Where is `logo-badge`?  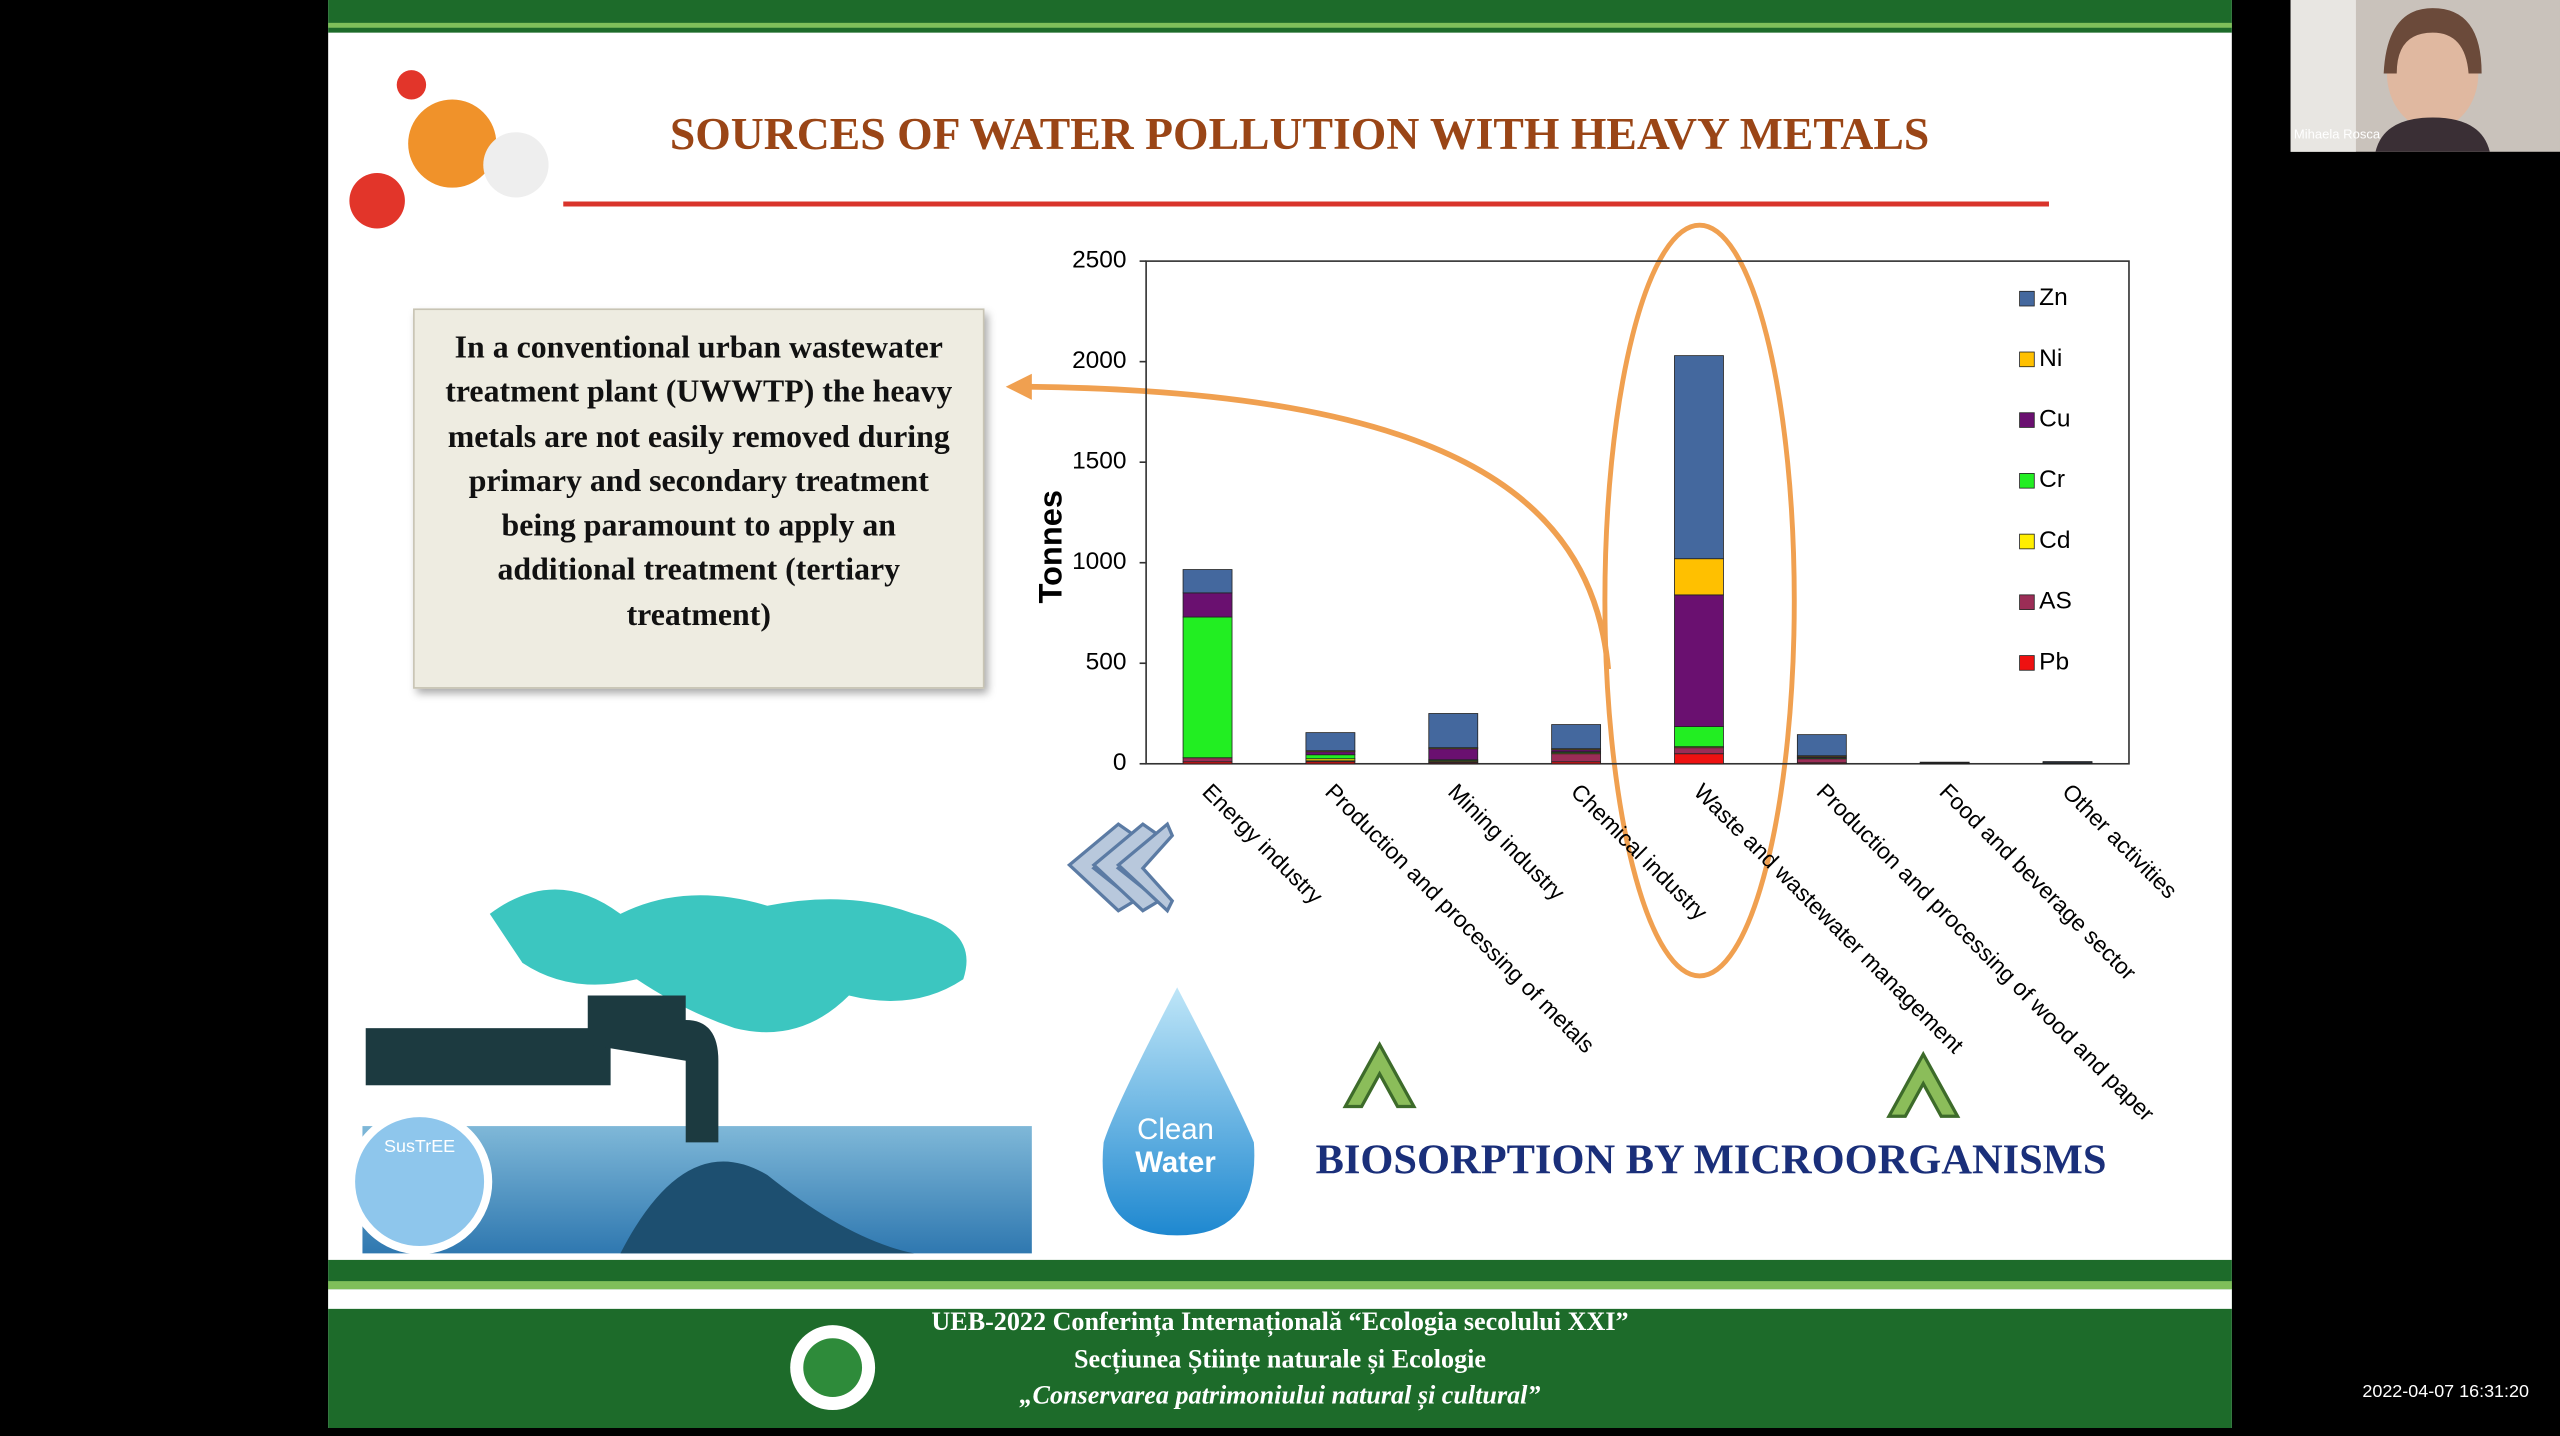
logo-badge is located at coordinates (419, 1181).